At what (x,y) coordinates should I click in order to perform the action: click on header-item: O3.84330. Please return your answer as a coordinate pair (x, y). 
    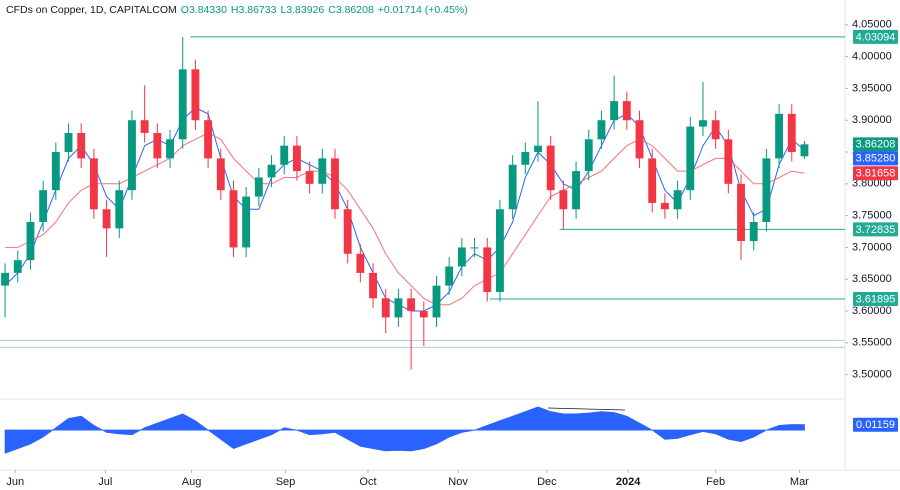
    Looking at the image, I should click on (204, 10).